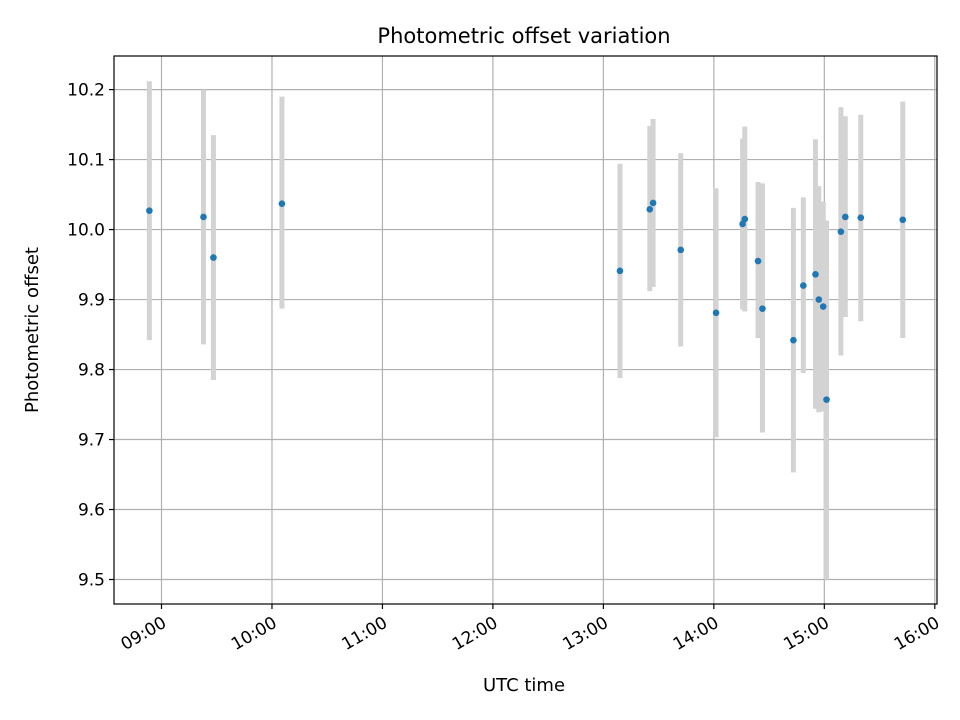  Describe the element at coordinates (91, 371) in the screenshot. I see `y-tick-label: 9.8` at that location.